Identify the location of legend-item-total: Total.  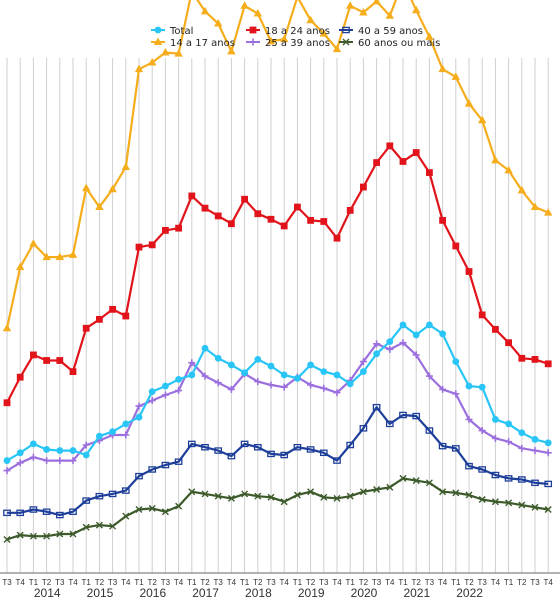
(172, 31).